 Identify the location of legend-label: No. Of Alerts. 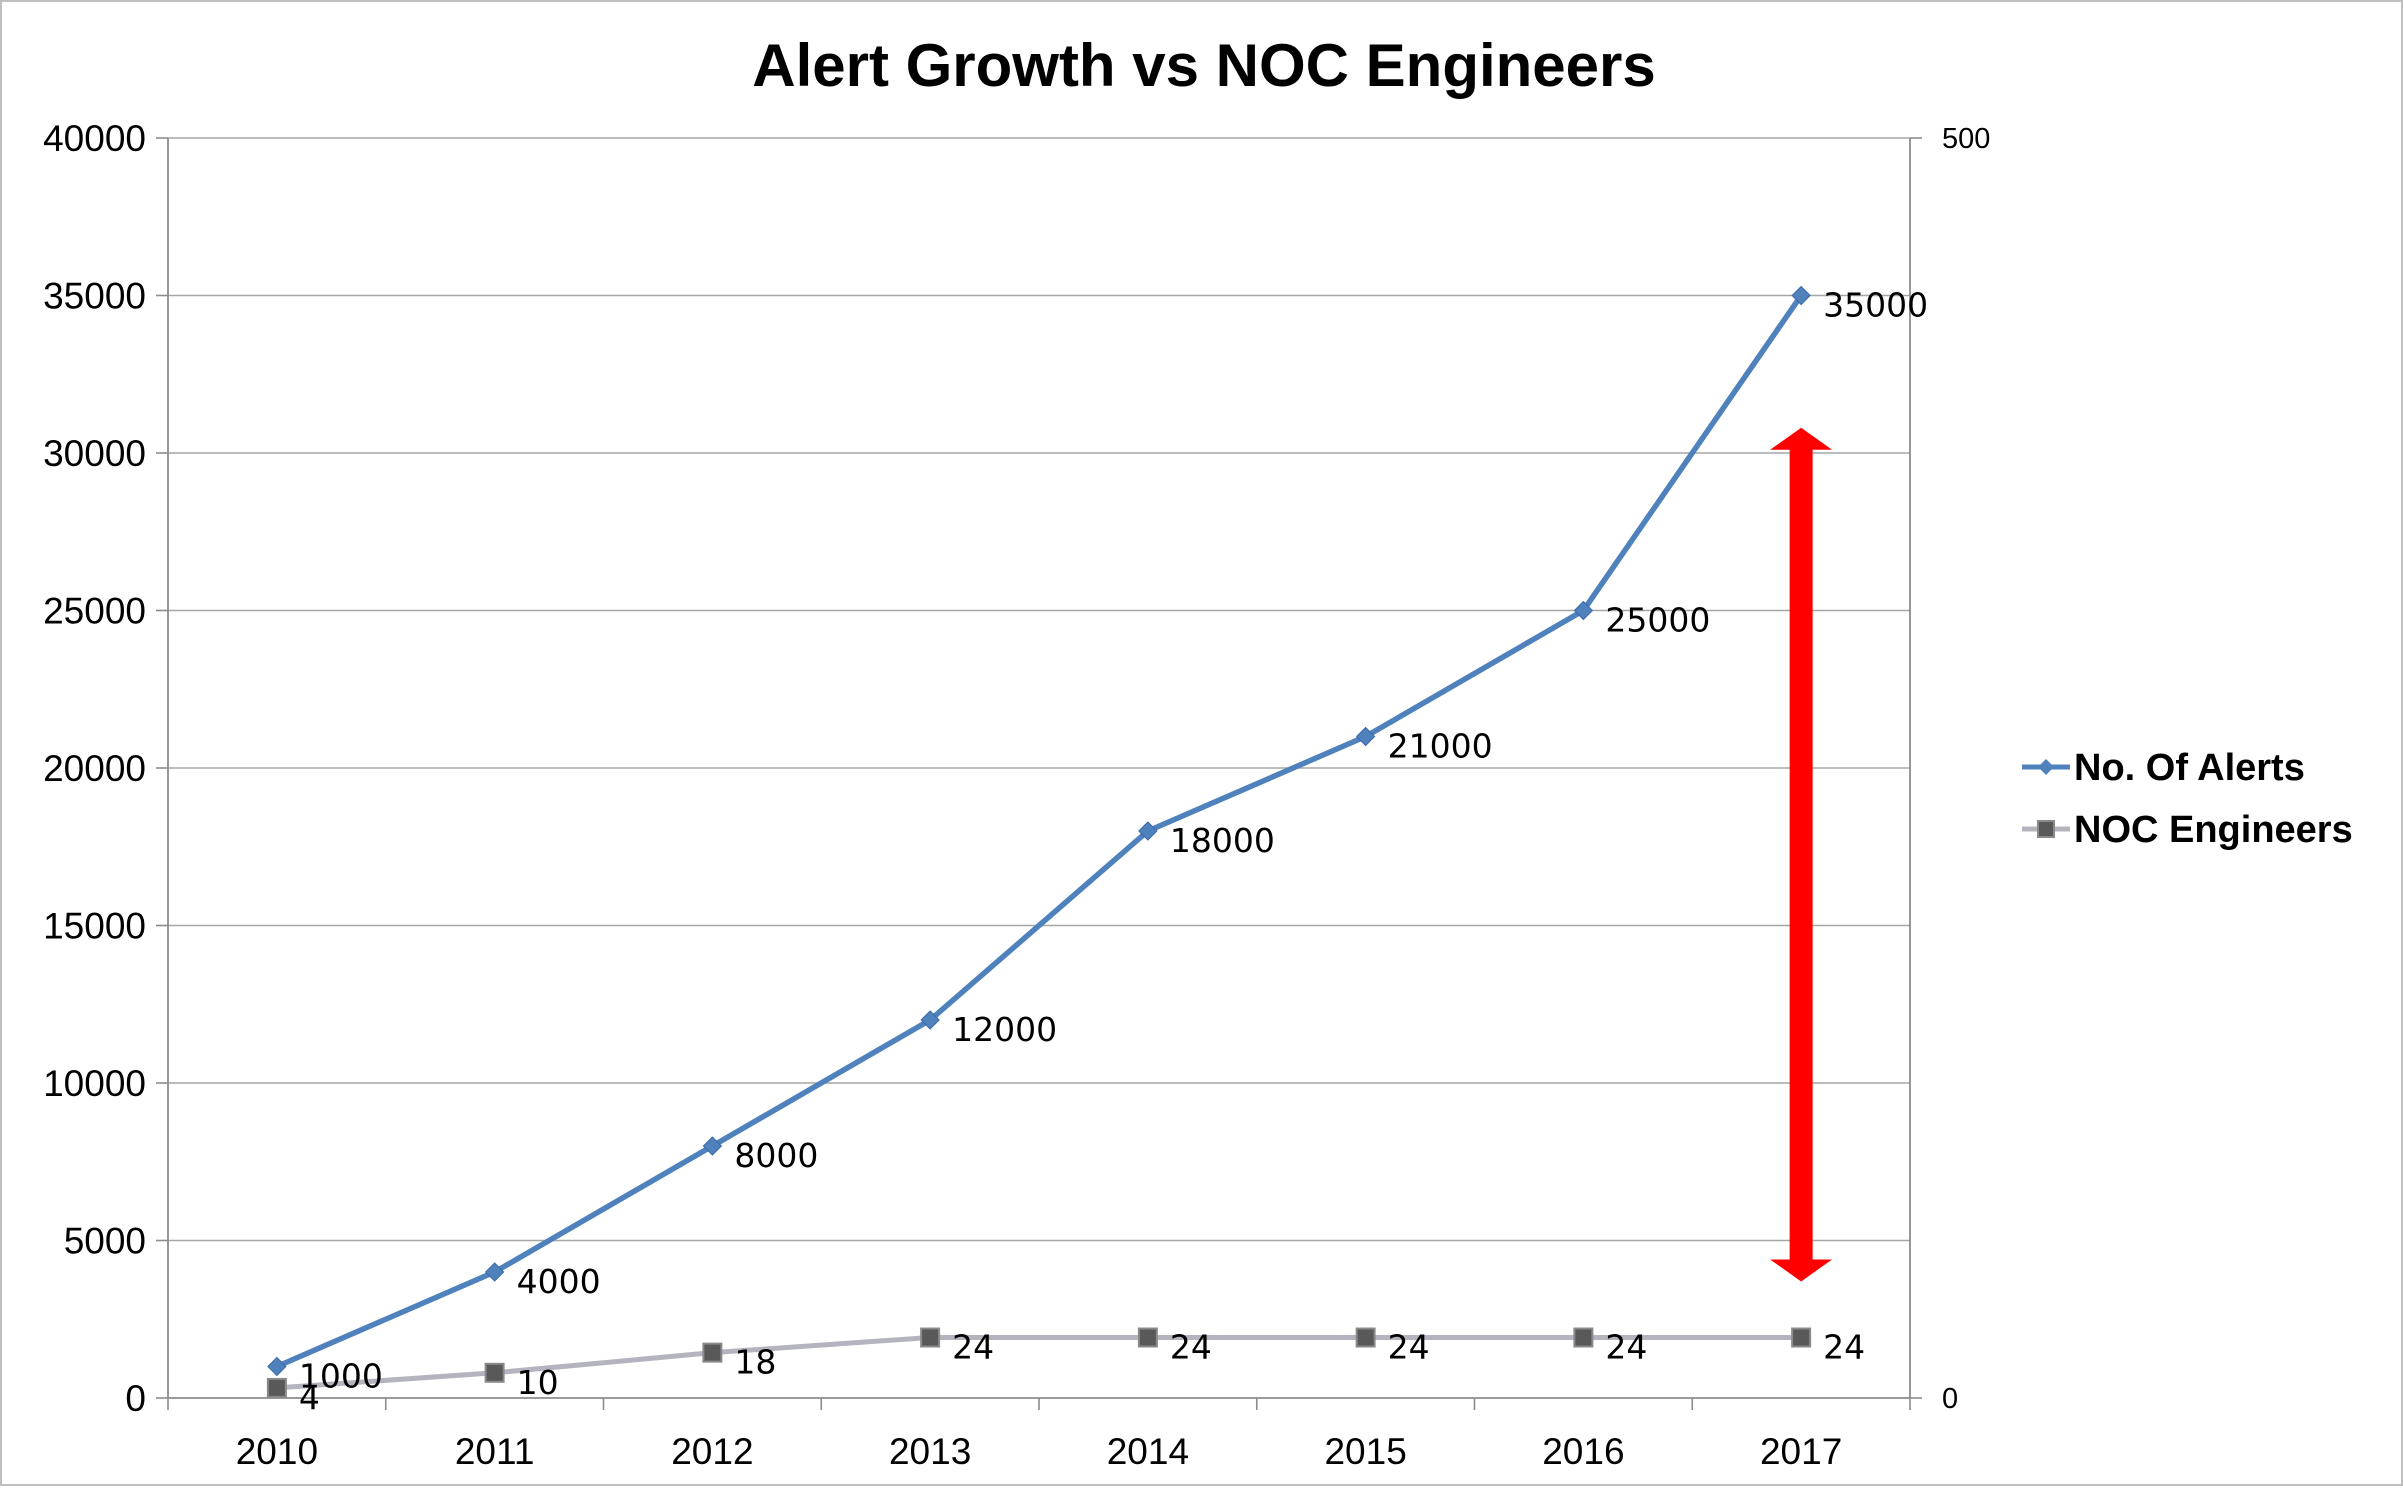
(2189, 768).